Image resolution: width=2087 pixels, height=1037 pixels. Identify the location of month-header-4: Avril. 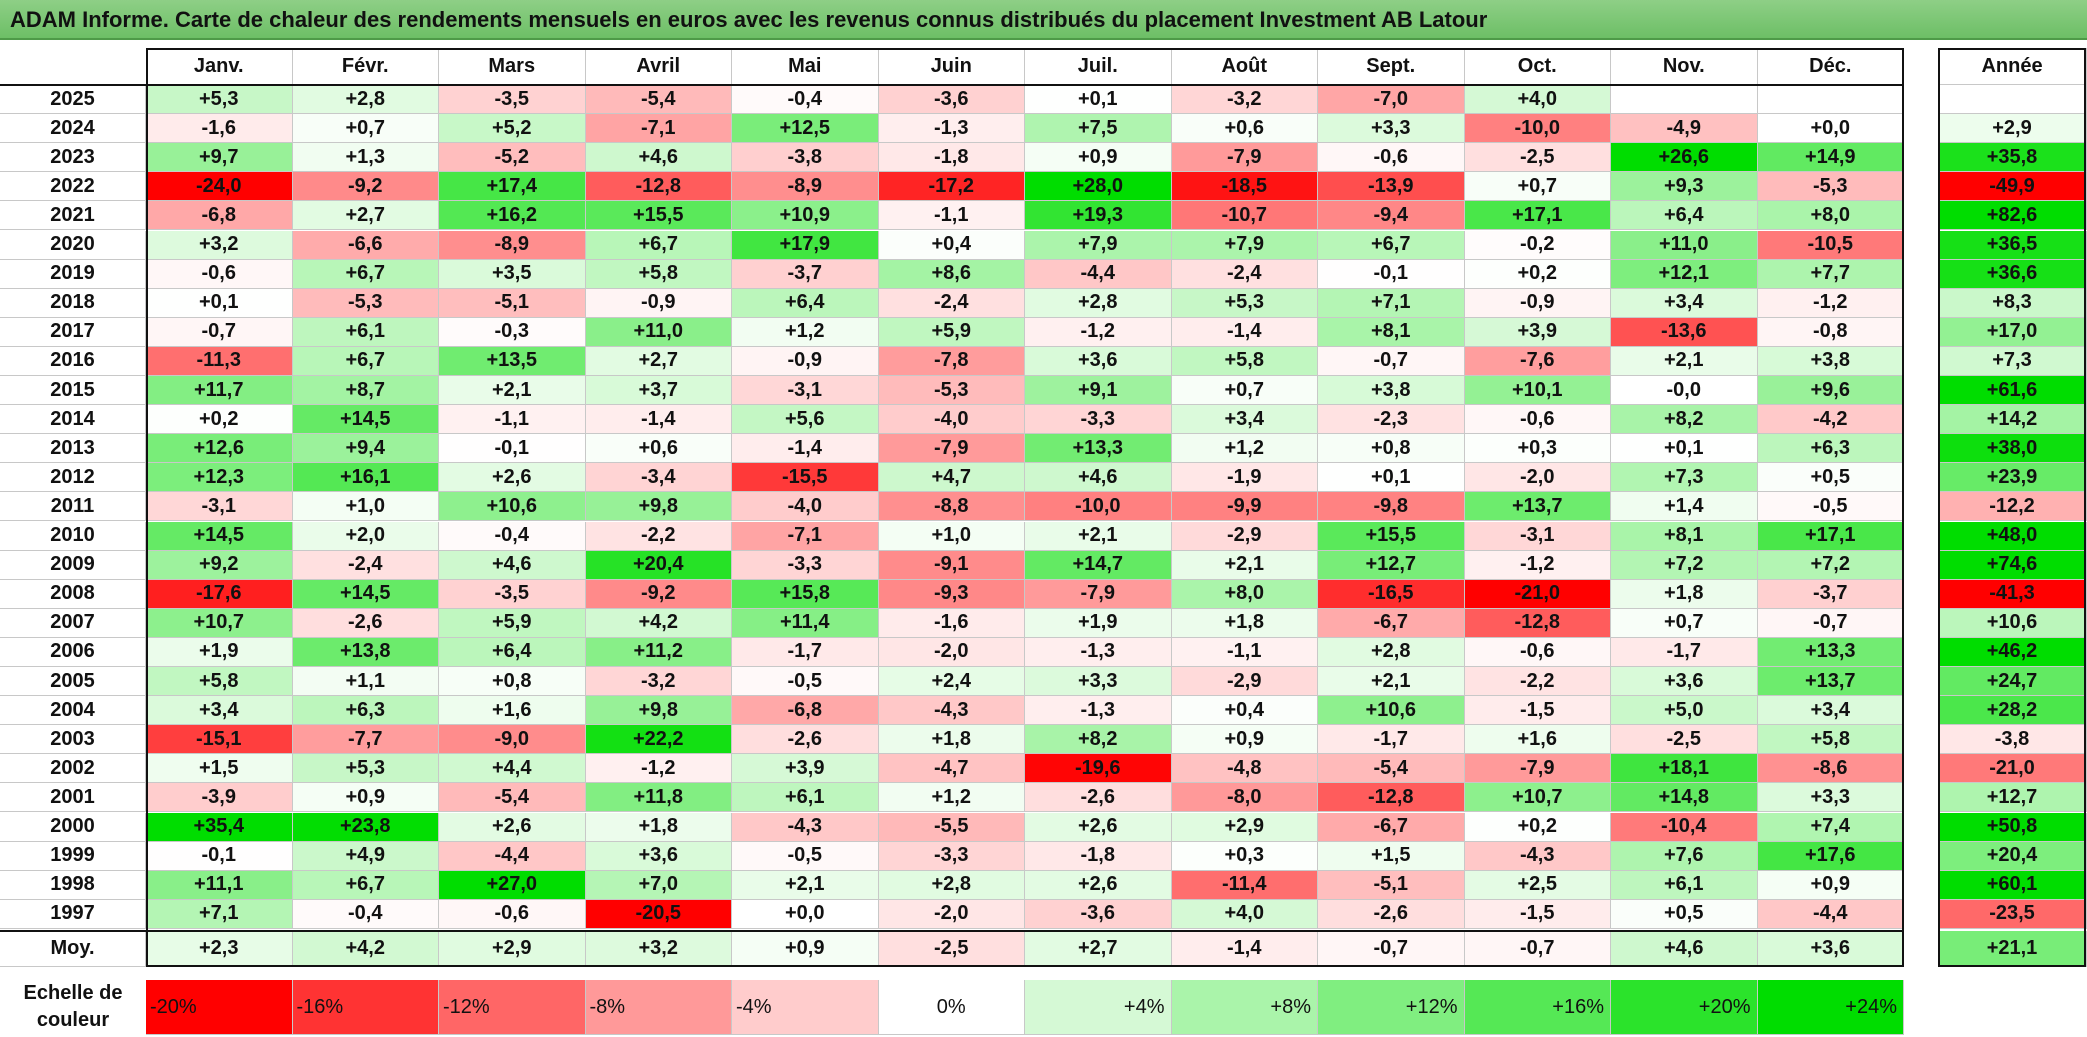
(658, 66).